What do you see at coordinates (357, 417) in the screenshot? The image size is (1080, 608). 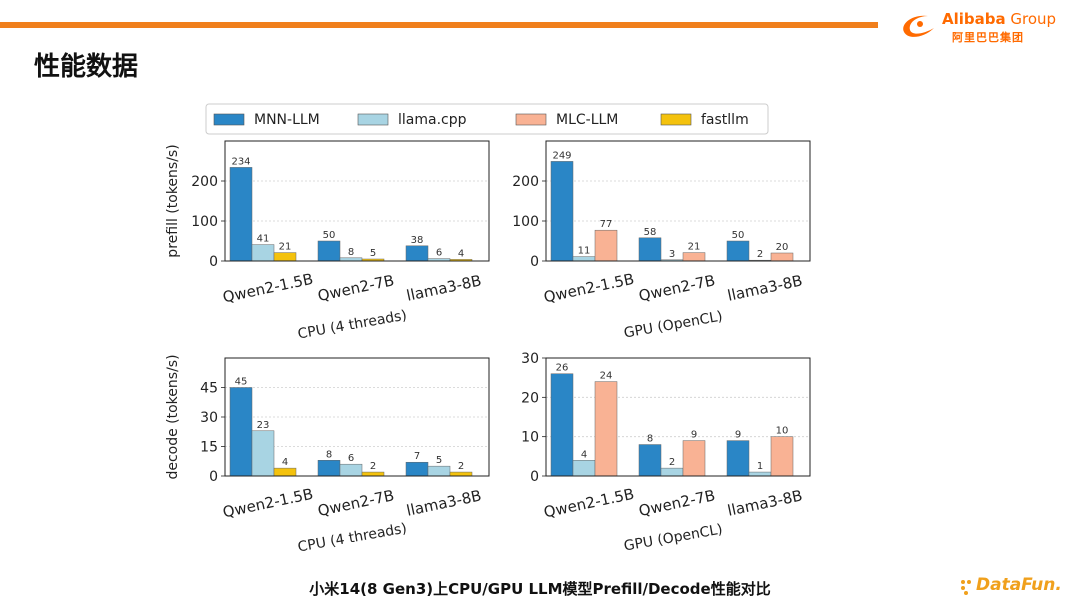 I see `cpu-decode-axes-frame` at bounding box center [357, 417].